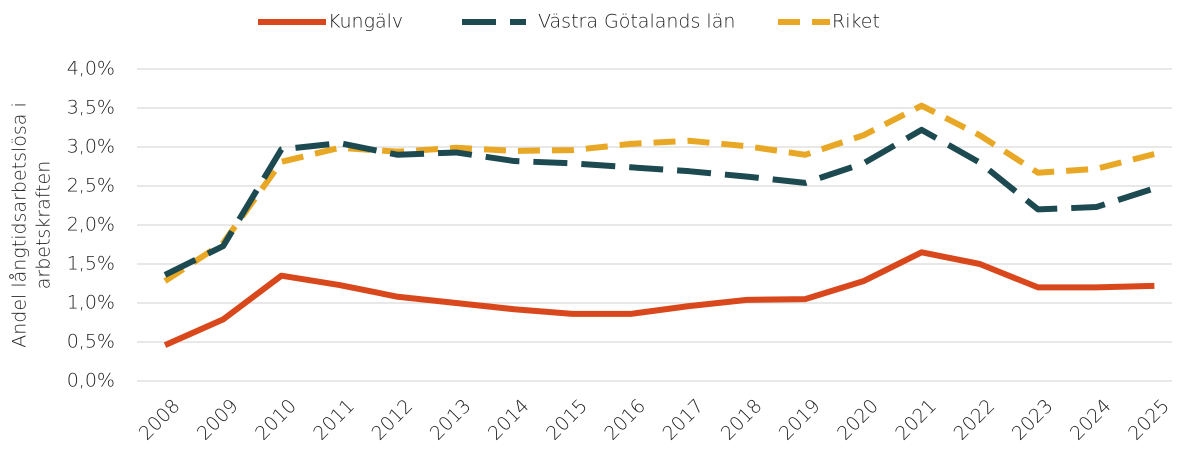 The height and width of the screenshot is (450, 1180). Describe the element at coordinates (916, 420) in the screenshot. I see `x-tick-label: 2021` at that location.